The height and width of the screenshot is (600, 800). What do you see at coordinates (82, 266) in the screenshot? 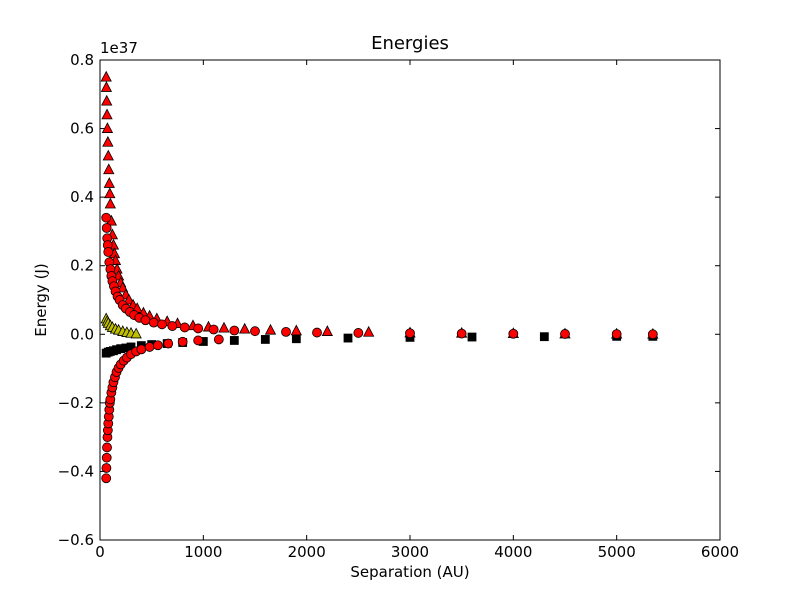
I see `y-tick-label: 0.2` at bounding box center [82, 266].